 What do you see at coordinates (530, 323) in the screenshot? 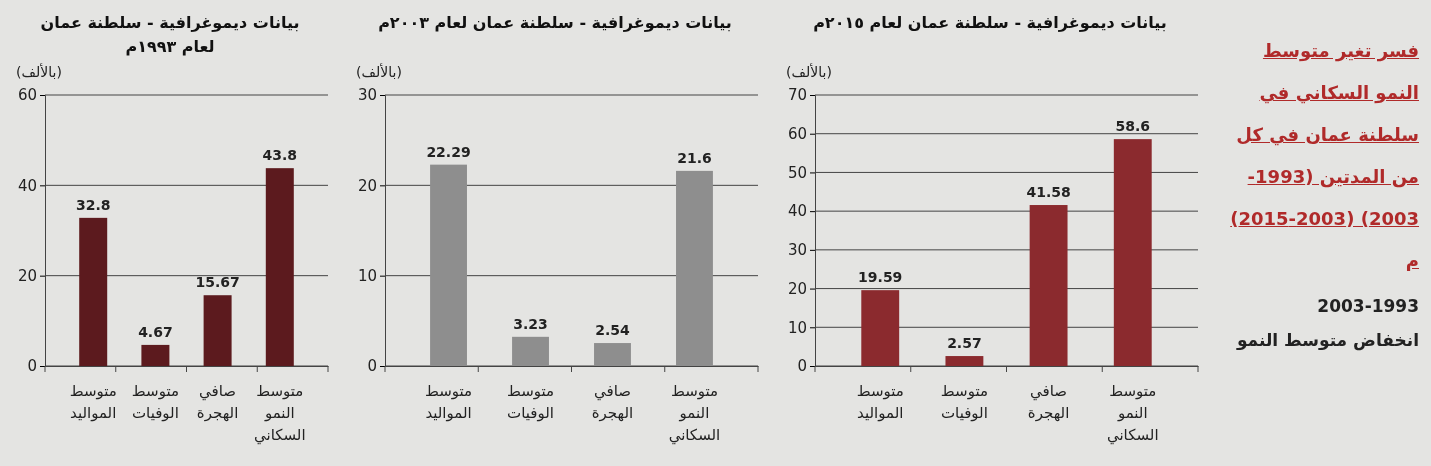
I see `data-label: 3.23` at bounding box center [530, 323].